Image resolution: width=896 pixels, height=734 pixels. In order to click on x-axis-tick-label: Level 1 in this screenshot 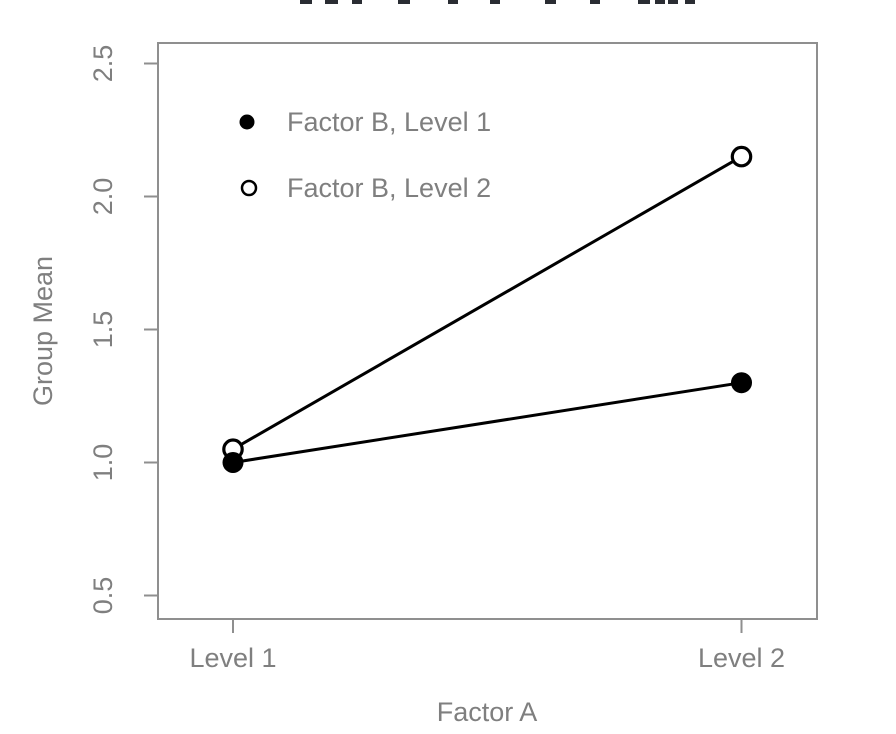, I will do `click(232, 658)`.